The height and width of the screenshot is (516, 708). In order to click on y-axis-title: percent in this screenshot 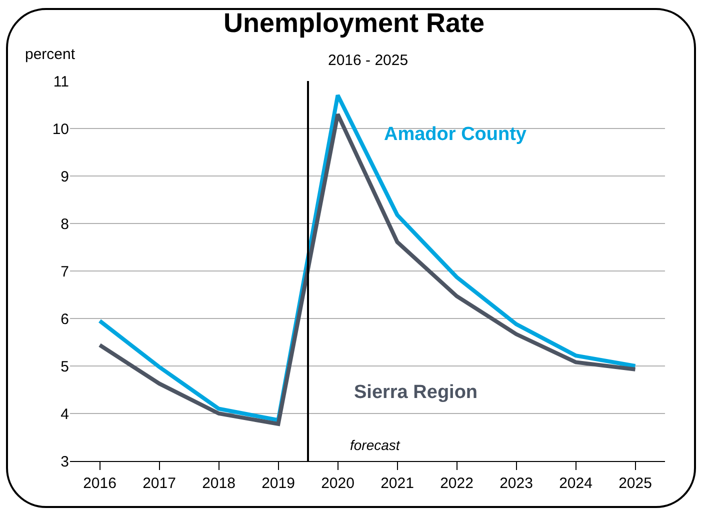, I will do `click(50, 54)`.